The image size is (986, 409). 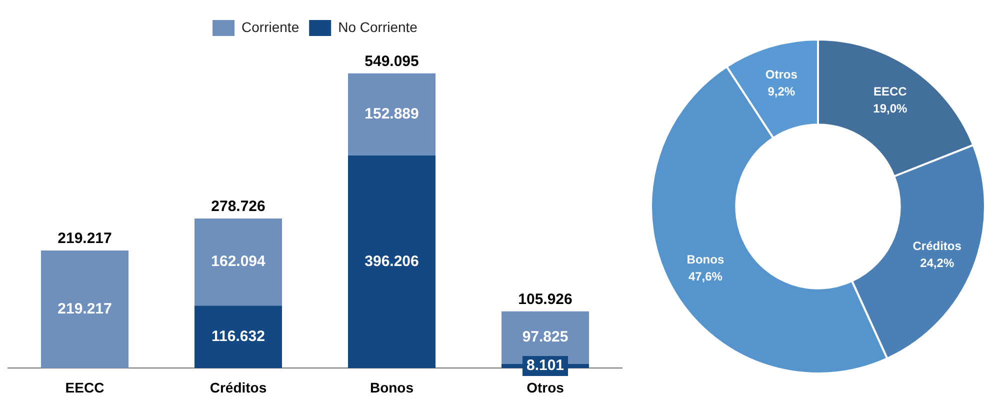 I want to click on data-label: 47,6%, so click(x=705, y=277).